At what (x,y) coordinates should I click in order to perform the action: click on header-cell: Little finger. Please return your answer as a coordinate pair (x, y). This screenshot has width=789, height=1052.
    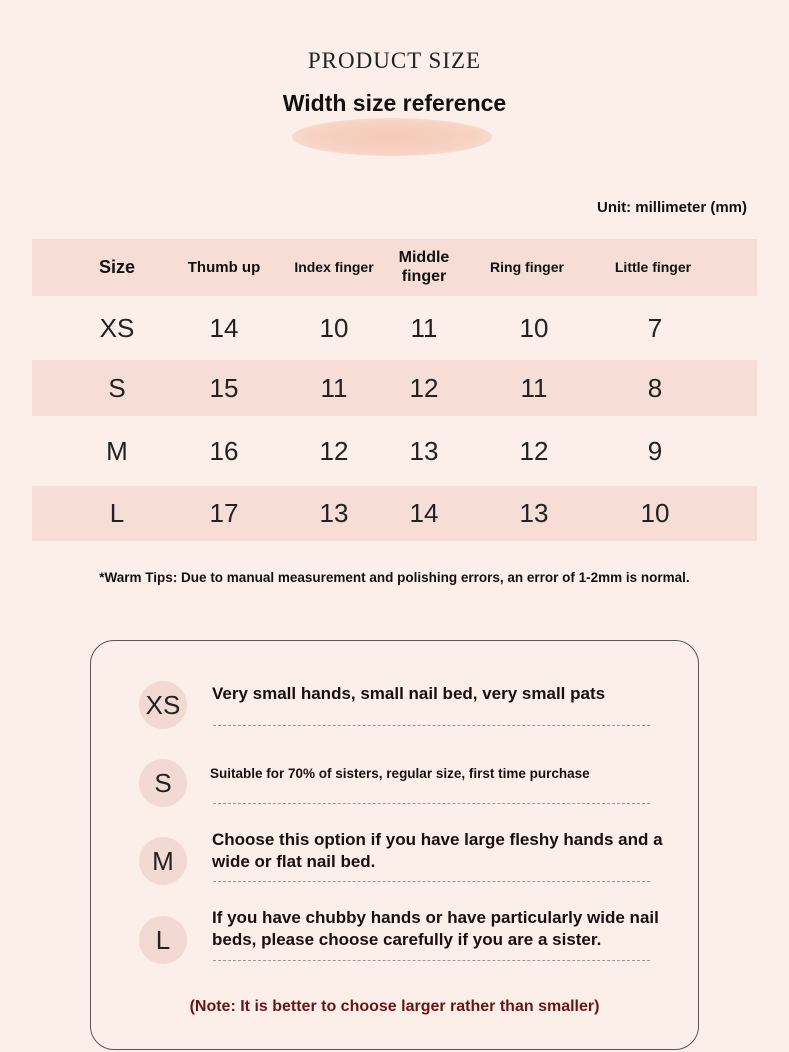
    Looking at the image, I should click on (653, 267).